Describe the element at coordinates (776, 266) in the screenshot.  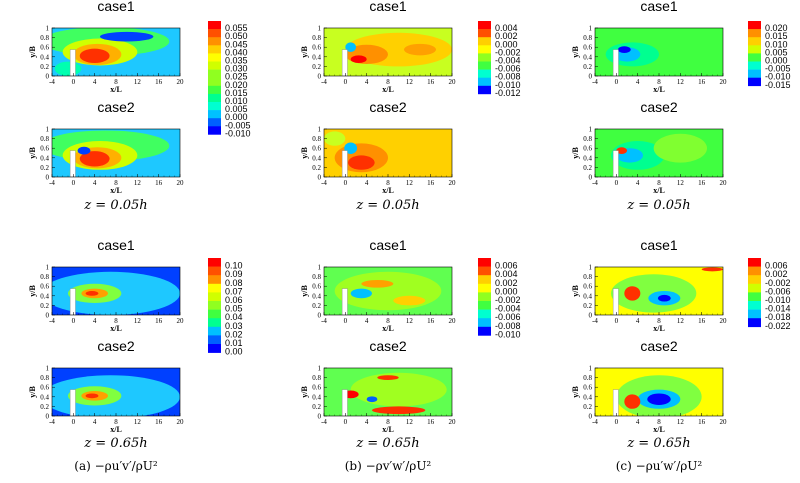
I see `colorbar-tick-label: 0.006` at that location.